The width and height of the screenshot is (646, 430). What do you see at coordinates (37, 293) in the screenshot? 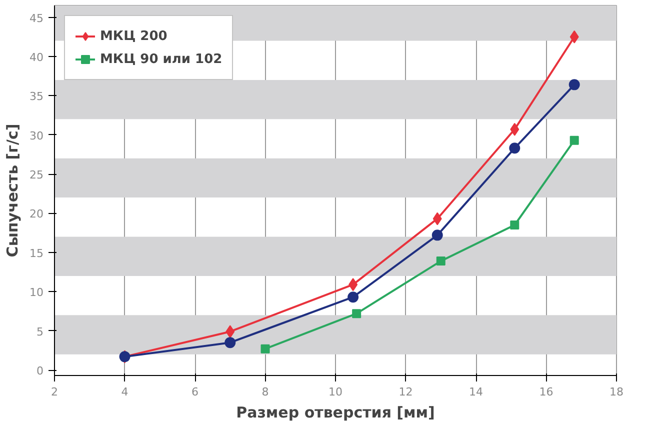
I see `y-tick-label: 10` at bounding box center [37, 293].